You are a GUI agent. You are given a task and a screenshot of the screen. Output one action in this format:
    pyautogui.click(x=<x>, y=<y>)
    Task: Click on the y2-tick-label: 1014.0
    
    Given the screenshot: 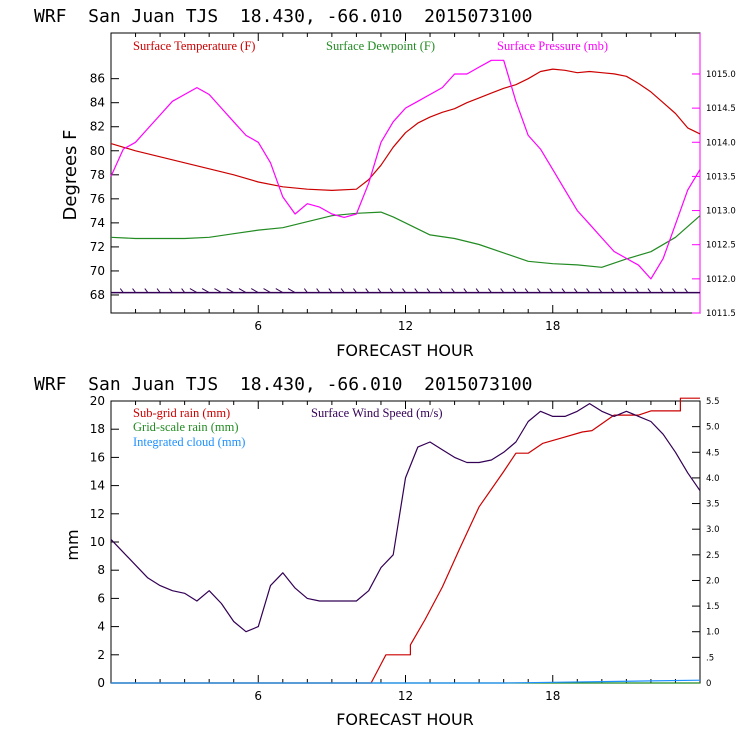 What is the action you would take?
    pyautogui.click(x=721, y=143)
    